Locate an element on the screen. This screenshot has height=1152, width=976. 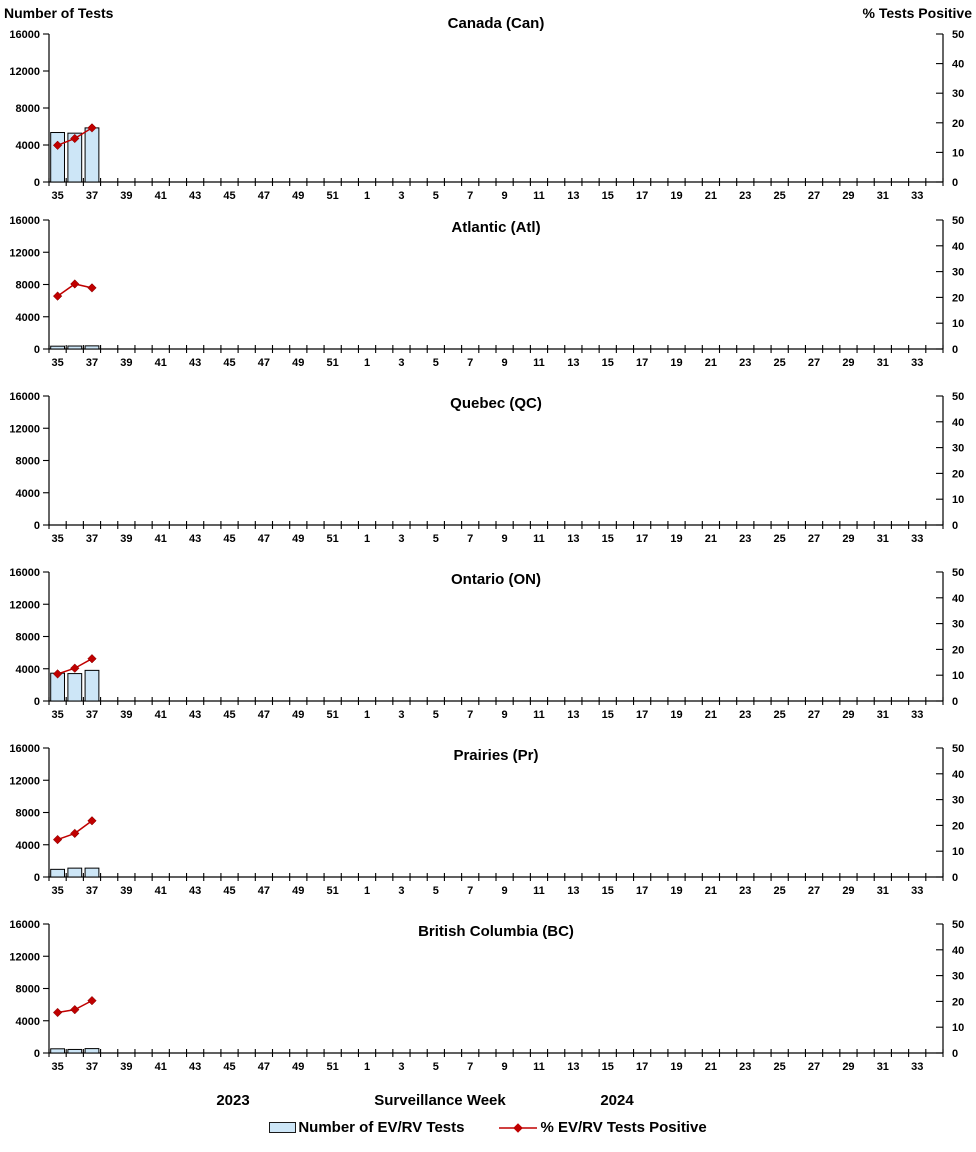
right-axis-tick-label: 0 is located at coordinates (955, 878).